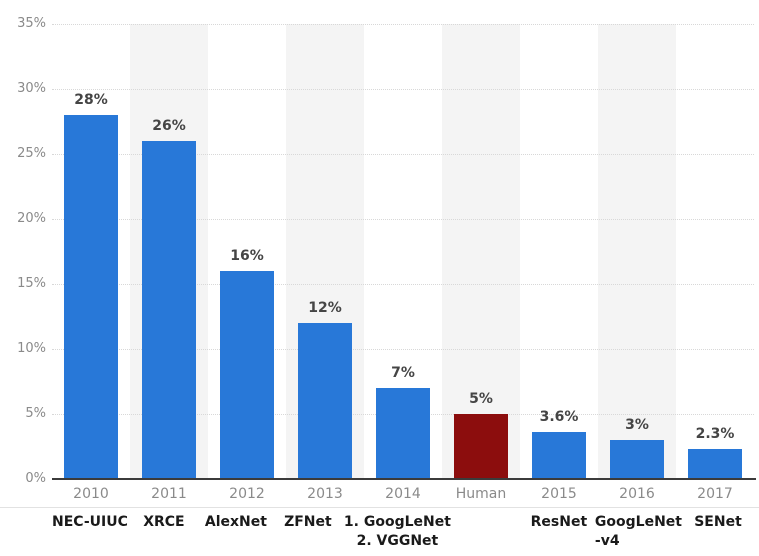 Image resolution: width=759 pixels, height=556 pixels. What do you see at coordinates (91, 297) in the screenshot?
I see `bar-2010` at bounding box center [91, 297].